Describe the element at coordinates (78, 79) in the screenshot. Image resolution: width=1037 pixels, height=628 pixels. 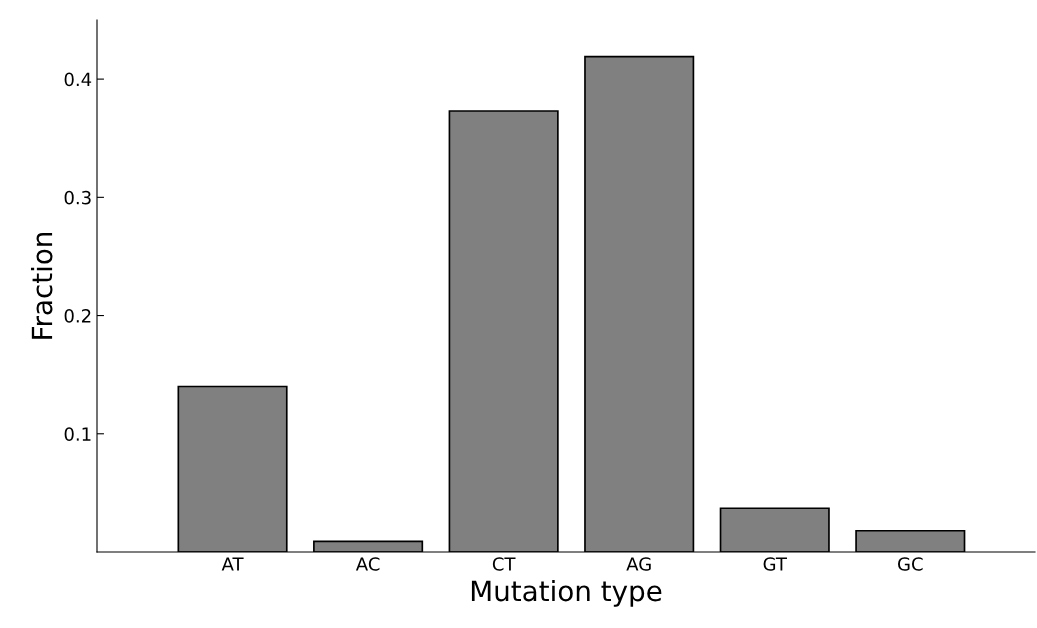
I see `y-tick-label: 0.4` at that location.